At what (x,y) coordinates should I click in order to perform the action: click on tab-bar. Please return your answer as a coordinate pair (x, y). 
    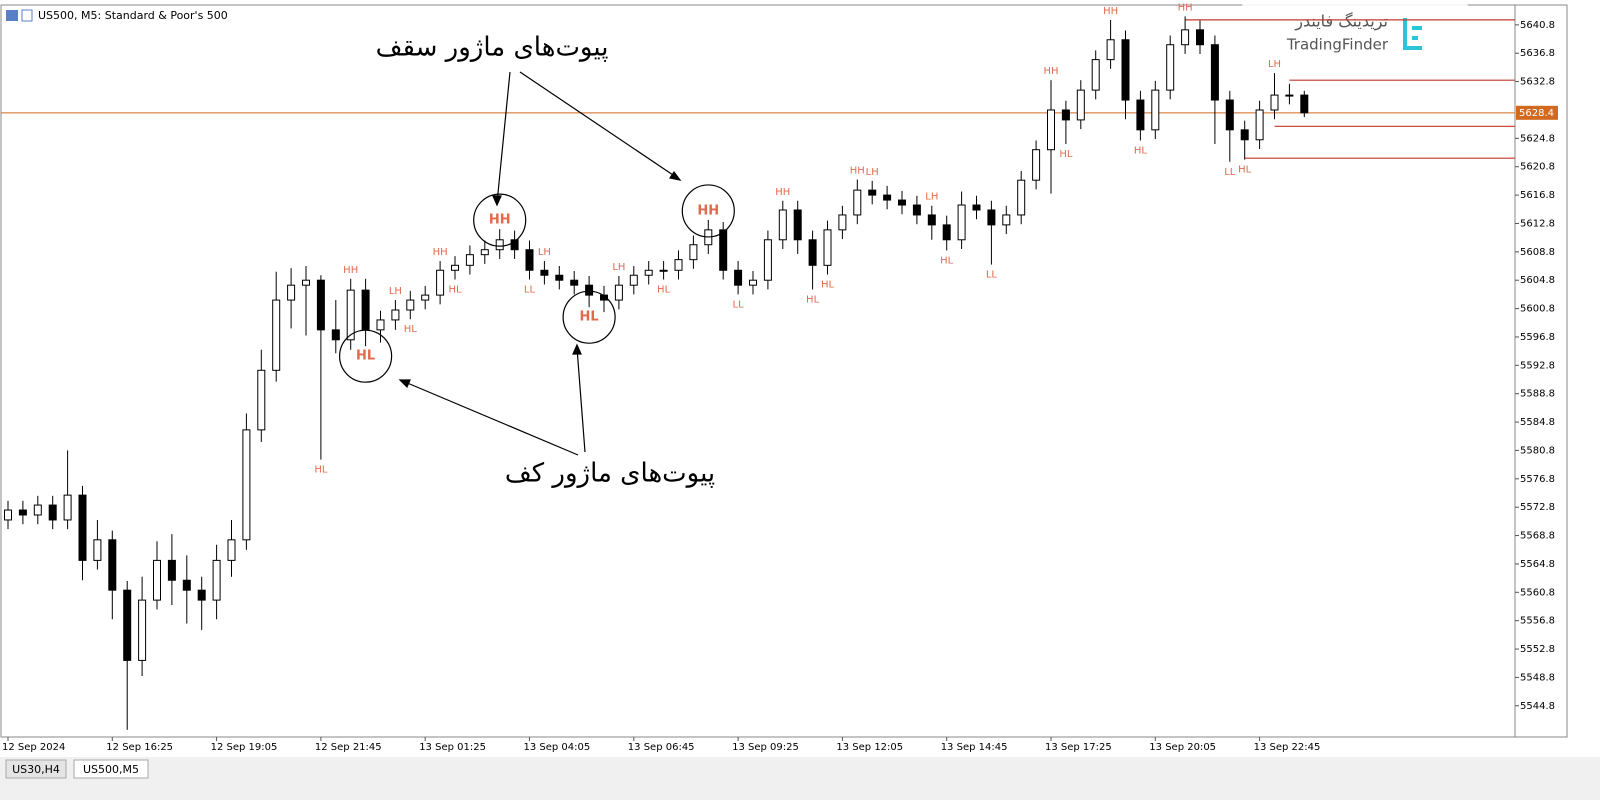
    Looking at the image, I should click on (800, 778).